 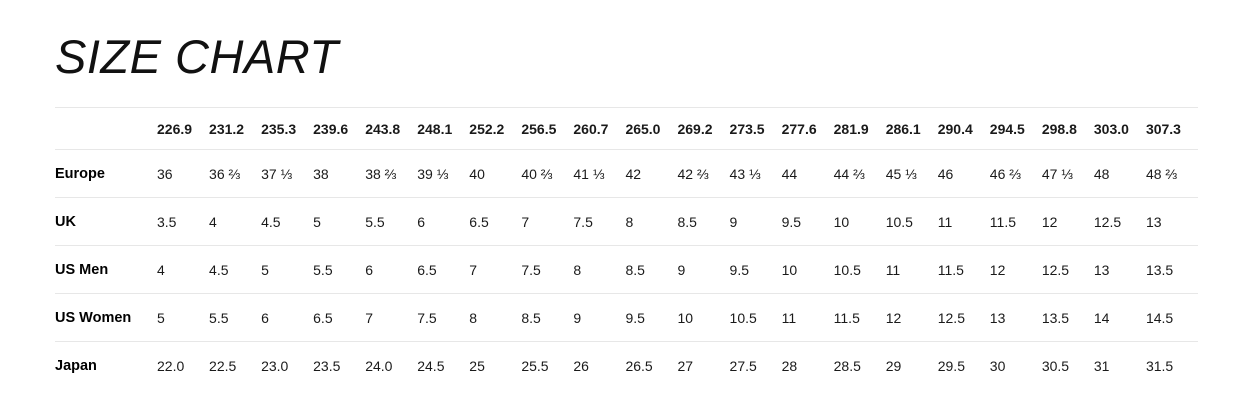 What do you see at coordinates (789, 365) in the screenshot?
I see `size-cell: 28` at bounding box center [789, 365].